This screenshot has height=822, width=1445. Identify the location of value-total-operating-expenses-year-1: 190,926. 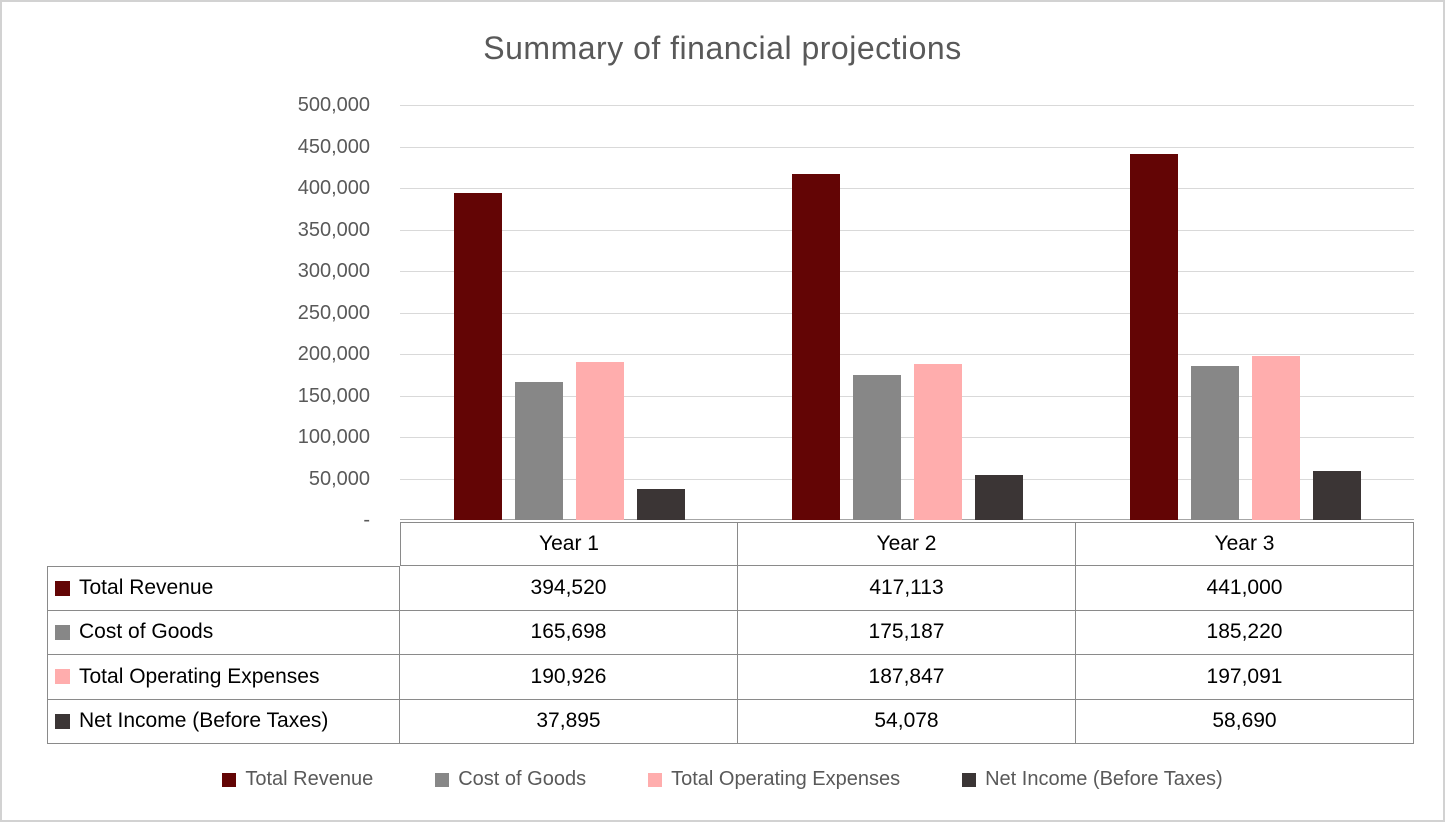
(569, 677).